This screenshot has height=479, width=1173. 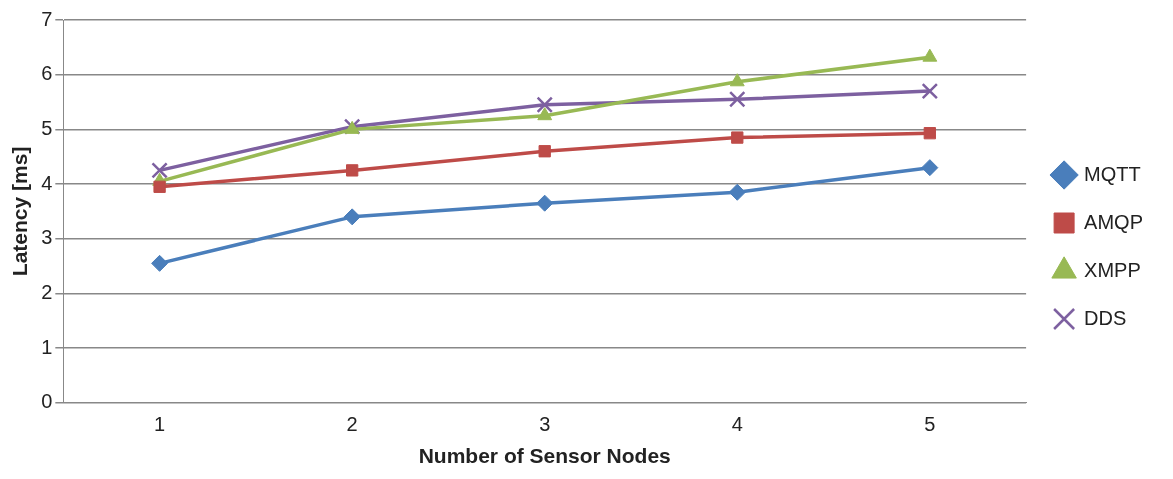 I want to click on legend-label: DDS, so click(x=1105, y=317).